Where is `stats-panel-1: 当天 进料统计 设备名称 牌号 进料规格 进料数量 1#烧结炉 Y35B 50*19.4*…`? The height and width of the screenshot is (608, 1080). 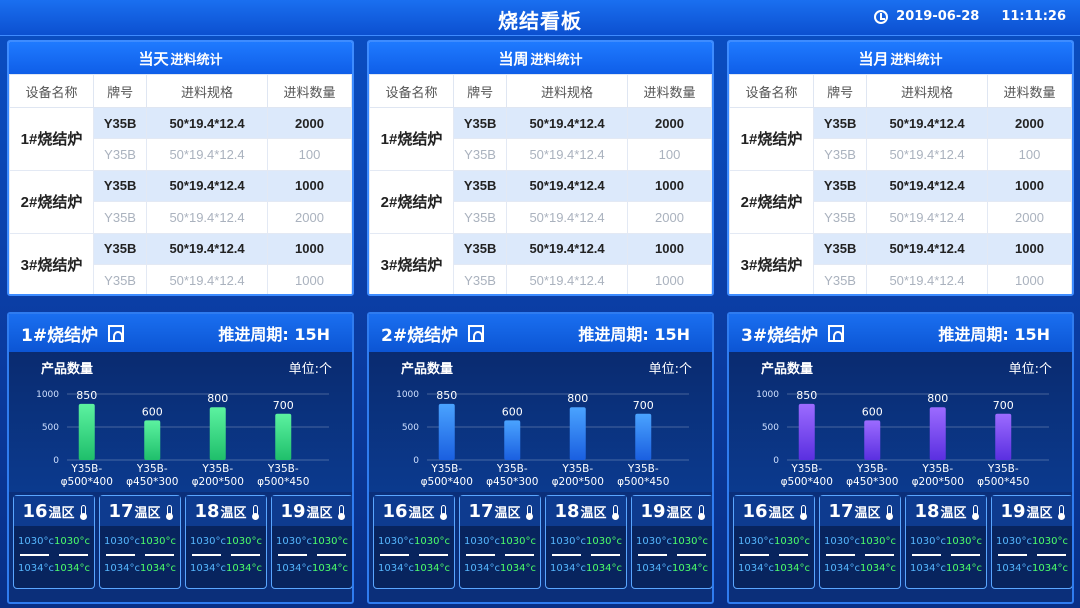 stats-panel-1: 当天 进料统计 设备名称 牌号 进料规格 进料数量 1#烧结炉 Y35B 50*19.4*… is located at coordinates (180, 168).